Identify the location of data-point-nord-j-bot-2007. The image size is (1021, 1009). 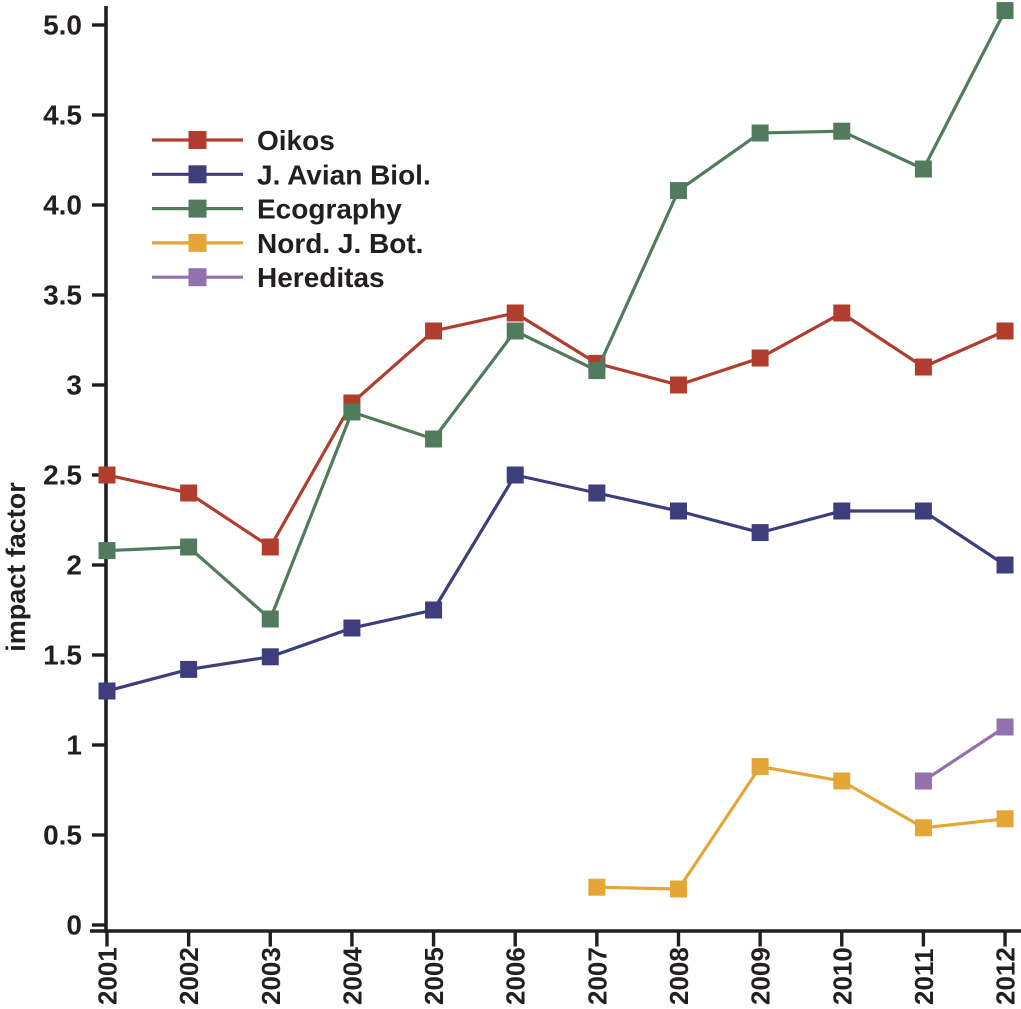
(597, 887).